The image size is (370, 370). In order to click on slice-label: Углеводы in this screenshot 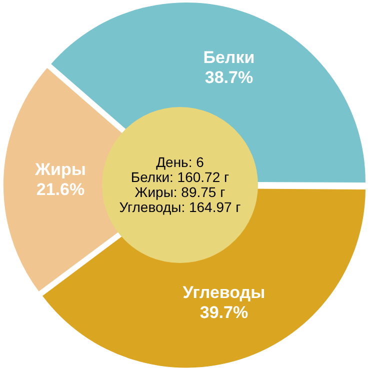, I will do `click(224, 292)`.